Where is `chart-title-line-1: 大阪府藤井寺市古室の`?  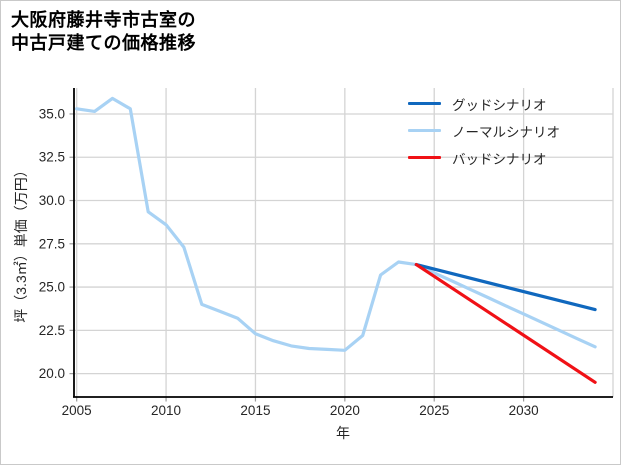 chart-title-line-1: 大阪府藤井寺市古室の is located at coordinates (103, 20).